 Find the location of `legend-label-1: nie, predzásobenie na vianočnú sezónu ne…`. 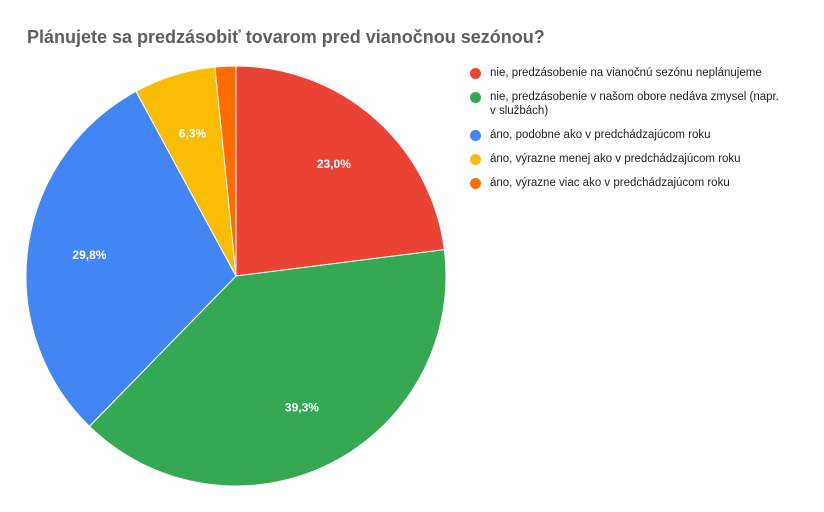

legend-label-1: nie, predzásobenie na vianočnú sezónu ne… is located at coordinates (626, 73).